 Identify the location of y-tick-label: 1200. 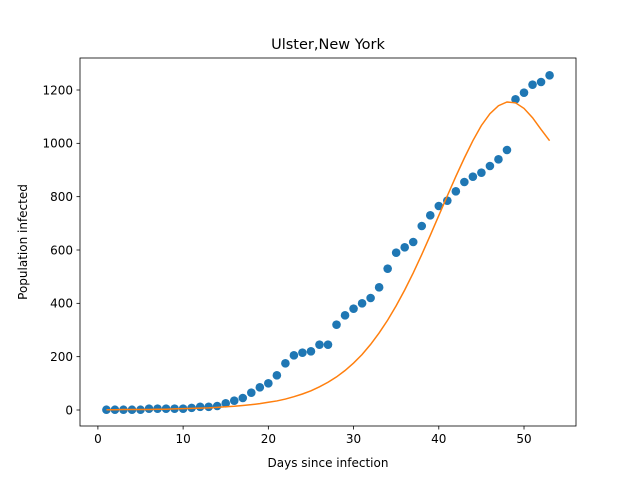
(57, 90).